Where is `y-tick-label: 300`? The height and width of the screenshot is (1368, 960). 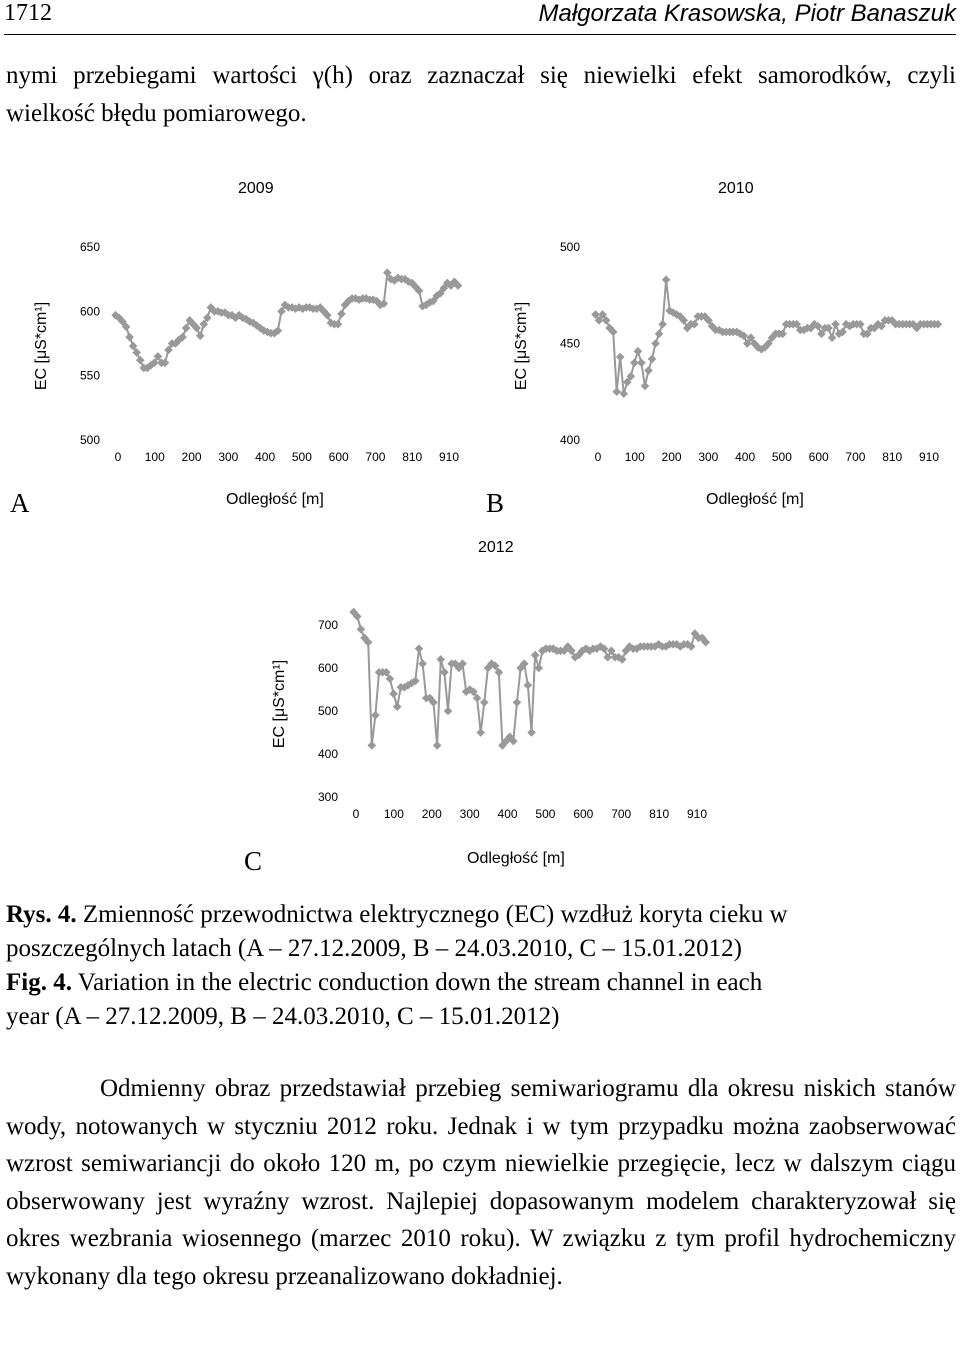
y-tick-label: 300 is located at coordinates (328, 797).